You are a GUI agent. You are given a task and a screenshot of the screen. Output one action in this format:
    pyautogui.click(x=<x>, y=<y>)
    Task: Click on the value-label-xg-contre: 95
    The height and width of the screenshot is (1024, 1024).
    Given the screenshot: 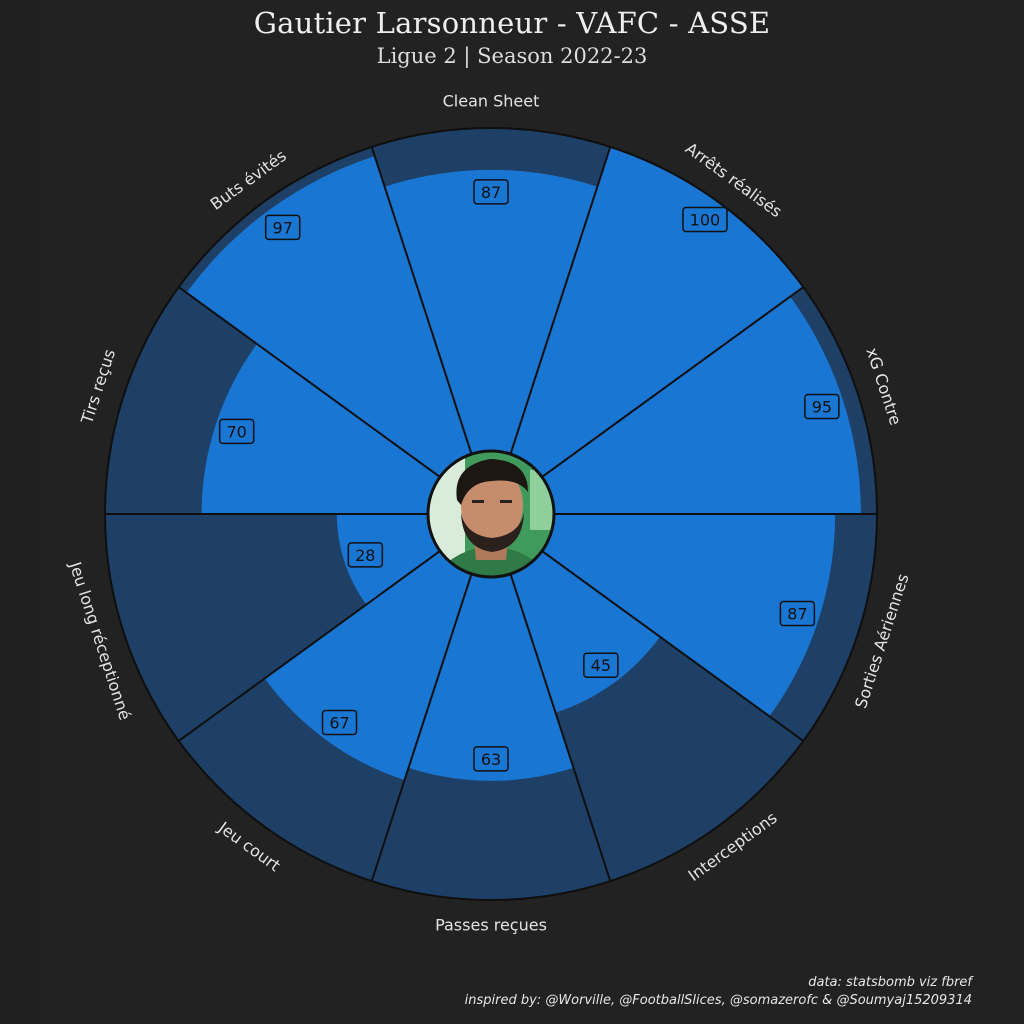 What is the action you would take?
    pyautogui.click(x=822, y=406)
    